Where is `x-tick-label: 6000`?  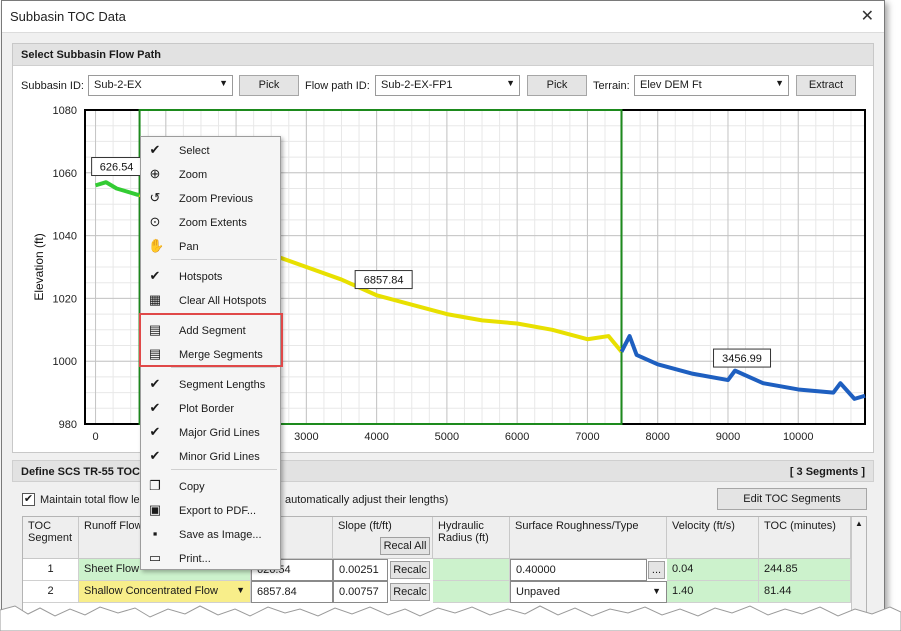 x-tick-label: 6000 is located at coordinates (517, 437).